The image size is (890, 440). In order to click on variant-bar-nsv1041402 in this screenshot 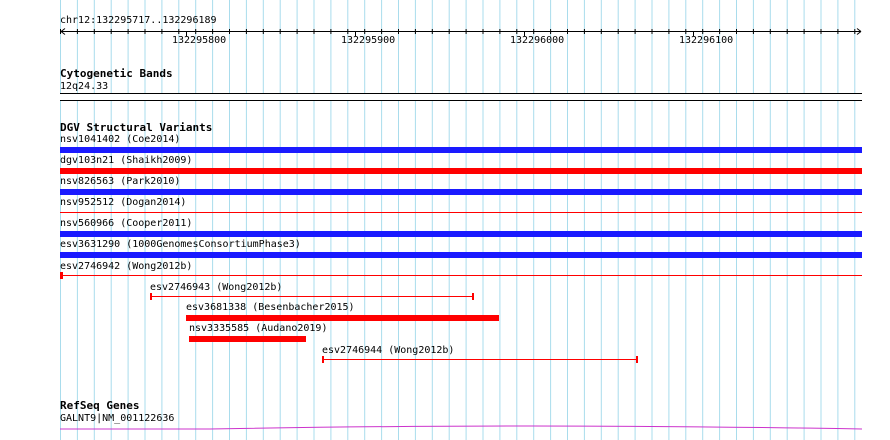, I will do `click(461, 150)`.